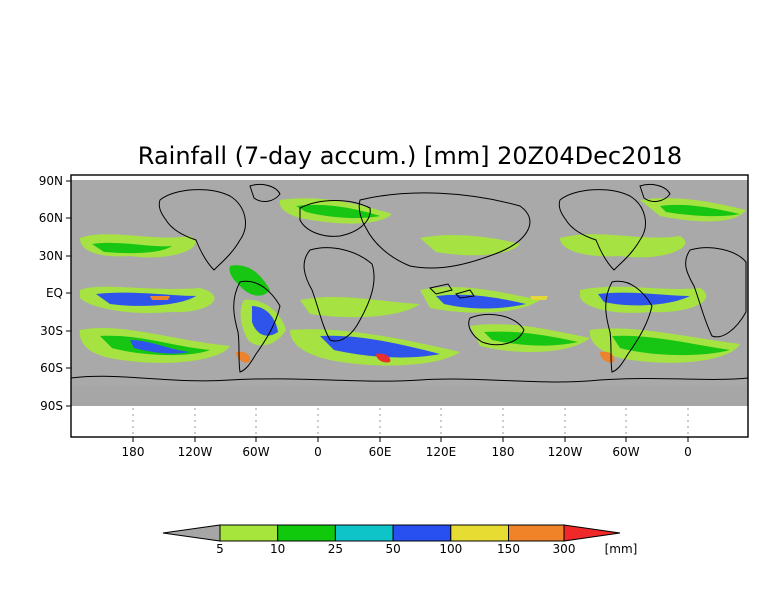 This screenshot has width=784, height=612. Describe the element at coordinates (339, 294) in the screenshot. I see `africa` at that location.